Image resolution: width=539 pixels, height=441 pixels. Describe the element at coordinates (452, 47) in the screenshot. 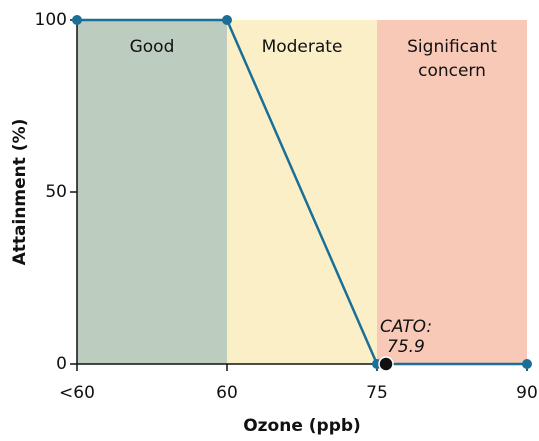

I see `band-label: Significant` at that location.